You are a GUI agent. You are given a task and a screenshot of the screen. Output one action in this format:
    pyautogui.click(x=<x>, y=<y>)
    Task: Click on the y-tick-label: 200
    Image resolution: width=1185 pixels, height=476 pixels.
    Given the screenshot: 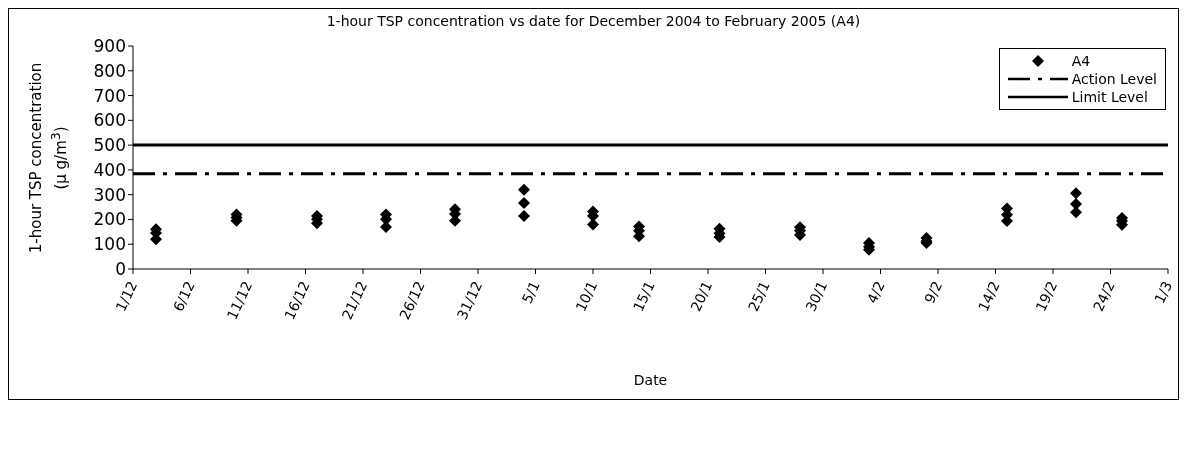 What is the action you would take?
    pyautogui.click(x=109, y=219)
    